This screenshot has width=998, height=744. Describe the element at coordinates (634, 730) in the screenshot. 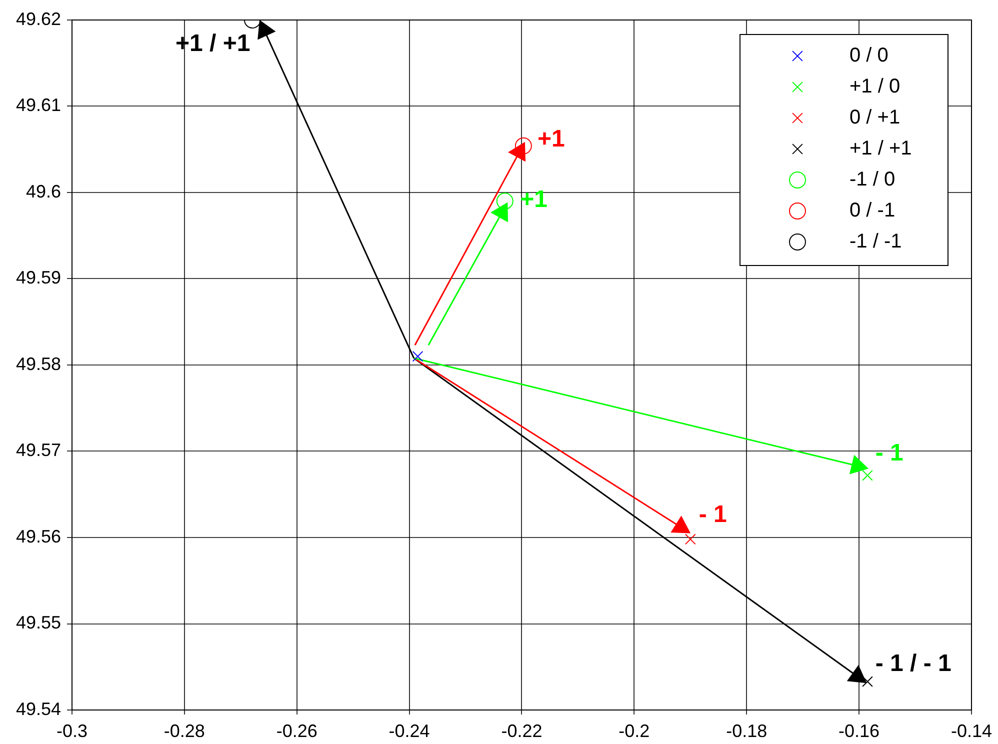

I see `x-tick-label: -0.2` at that location.